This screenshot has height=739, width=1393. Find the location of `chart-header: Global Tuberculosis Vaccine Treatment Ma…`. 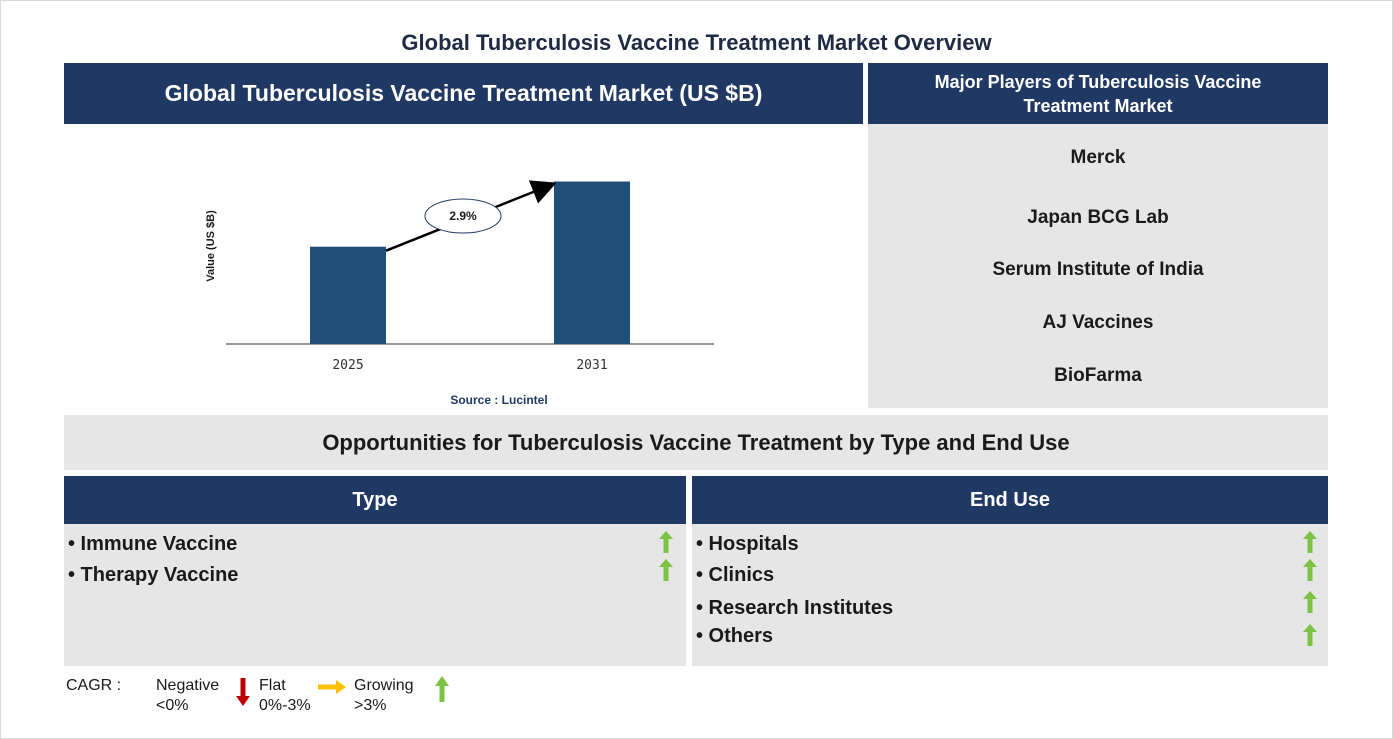

chart-header: Global Tuberculosis Vaccine Treatment Ma… is located at coordinates (463, 93).